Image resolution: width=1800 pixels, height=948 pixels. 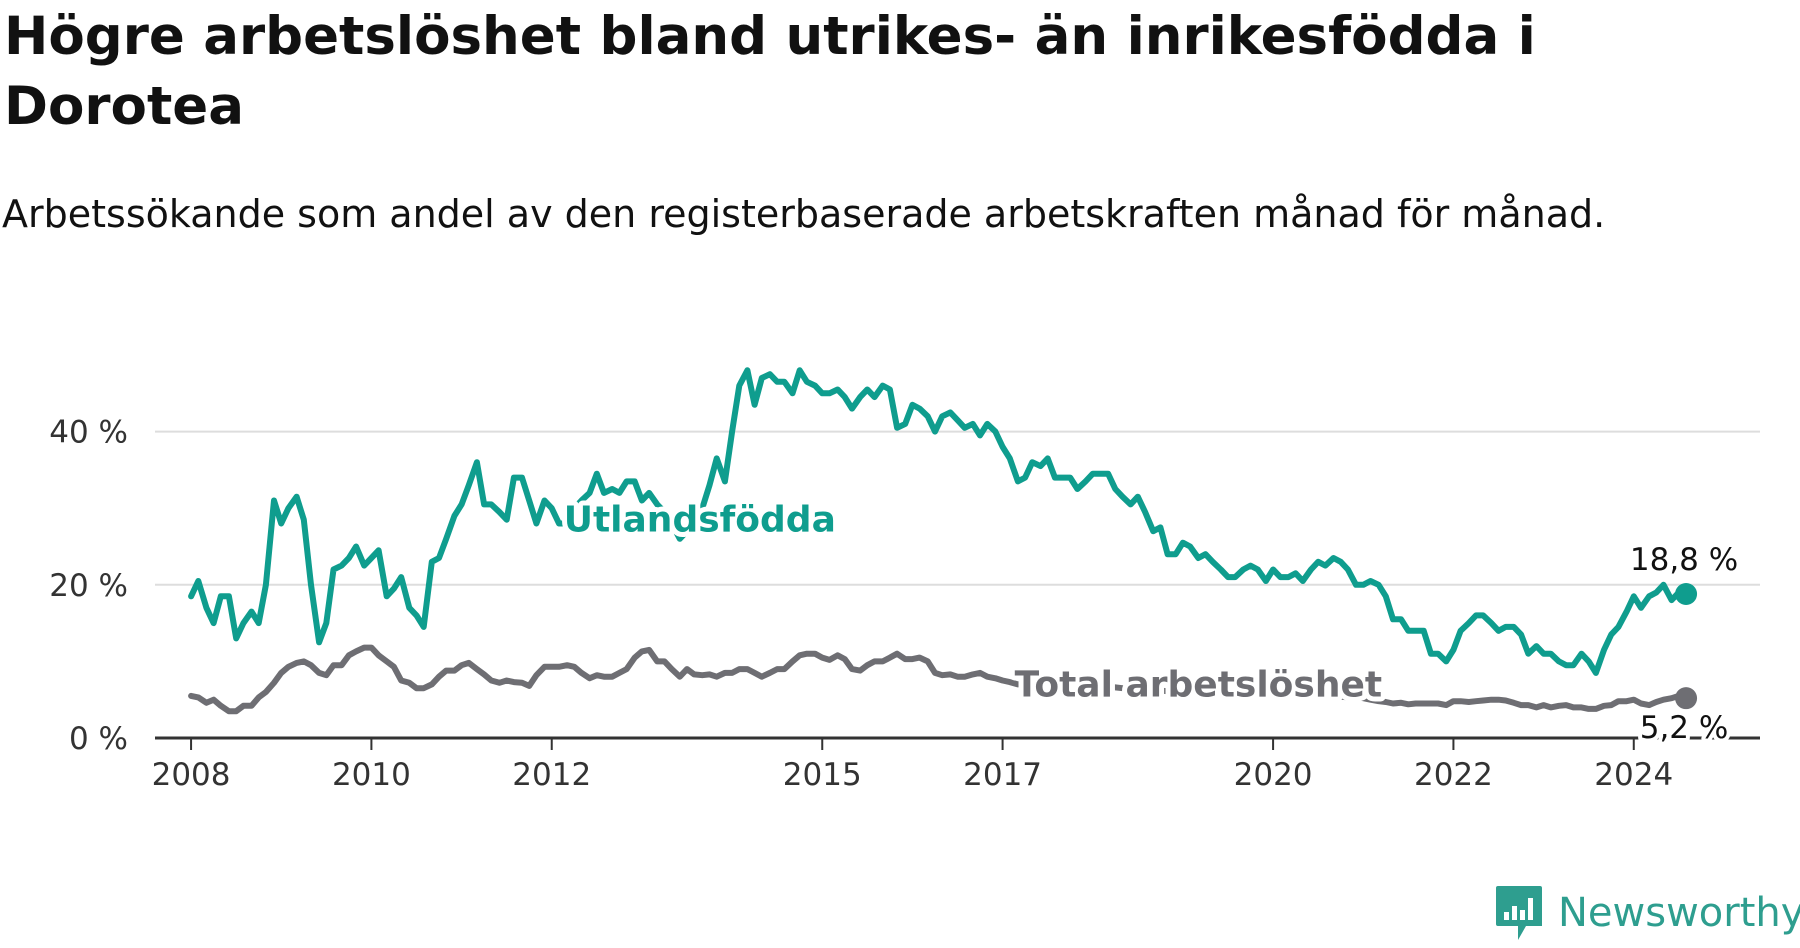 I want to click on series-label-0: Utlandsfödda, so click(x=700, y=520).